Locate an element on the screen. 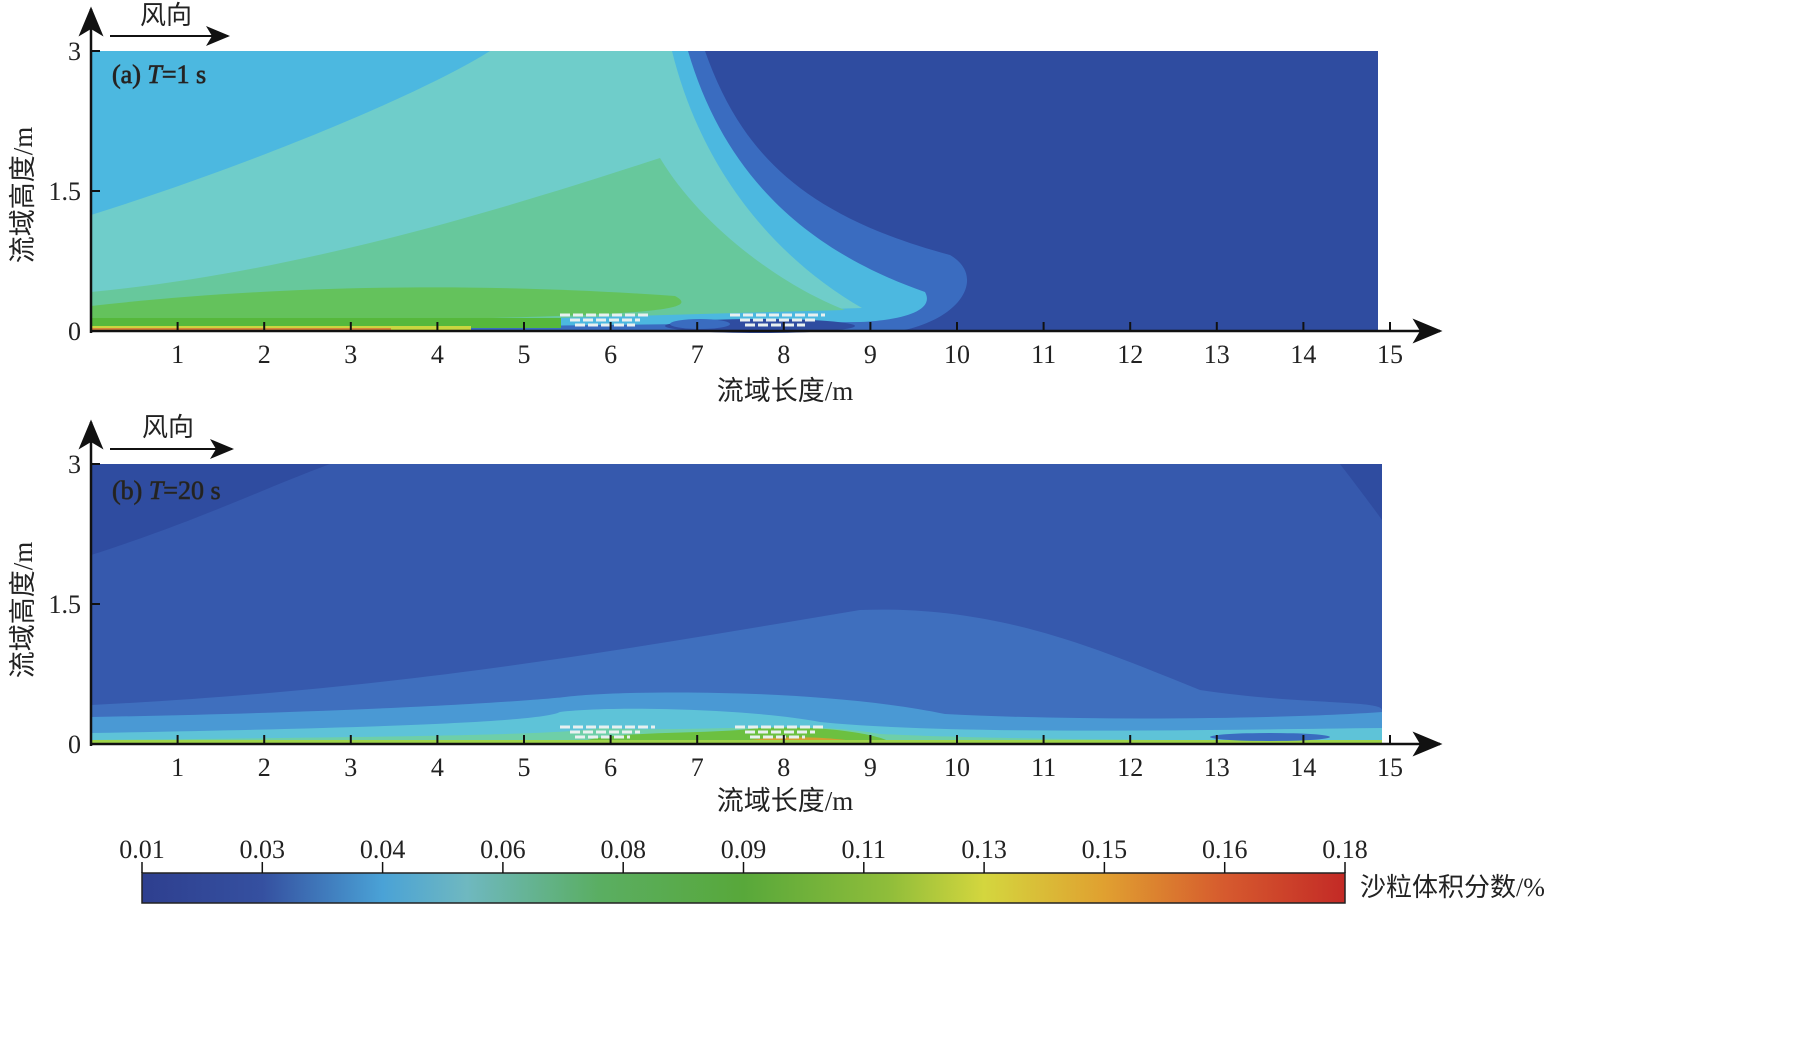  panel-b-label: (b) T=20 s is located at coordinates (166, 490).